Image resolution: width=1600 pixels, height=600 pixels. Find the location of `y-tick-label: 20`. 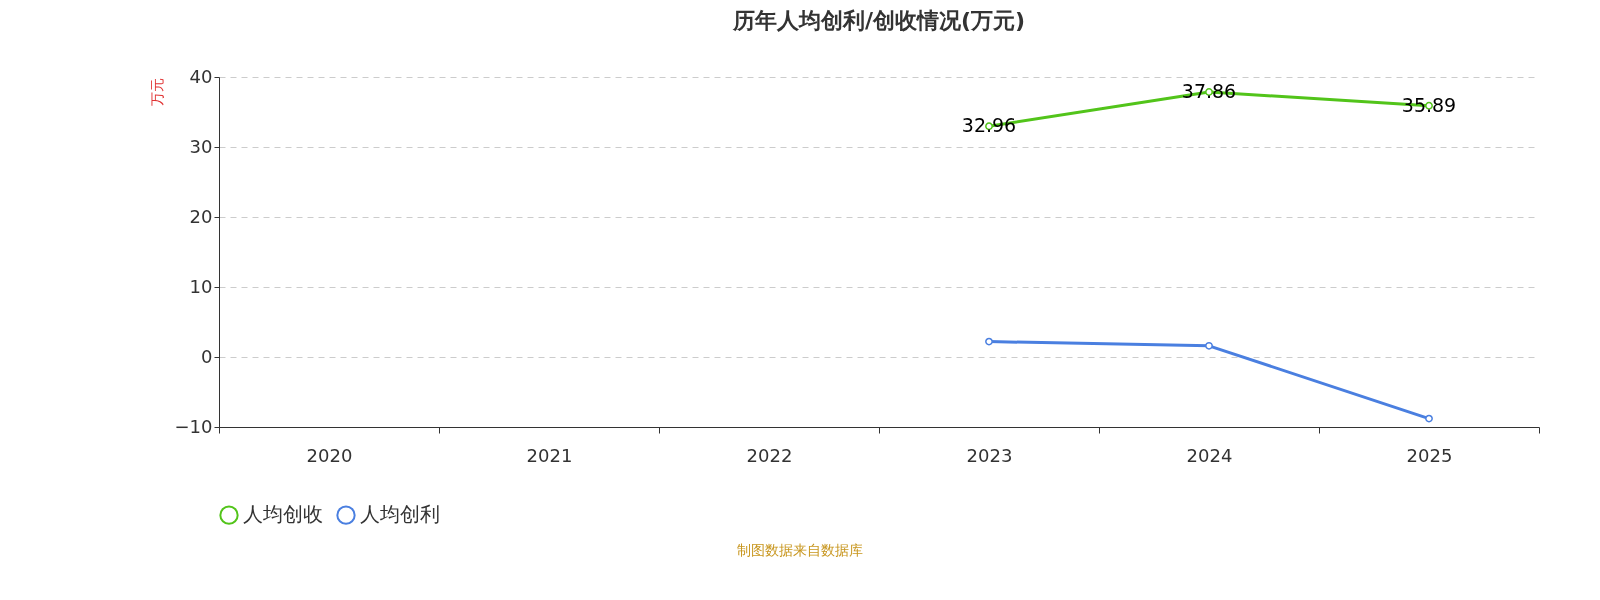

y-tick-label: 20 is located at coordinates (201, 216).